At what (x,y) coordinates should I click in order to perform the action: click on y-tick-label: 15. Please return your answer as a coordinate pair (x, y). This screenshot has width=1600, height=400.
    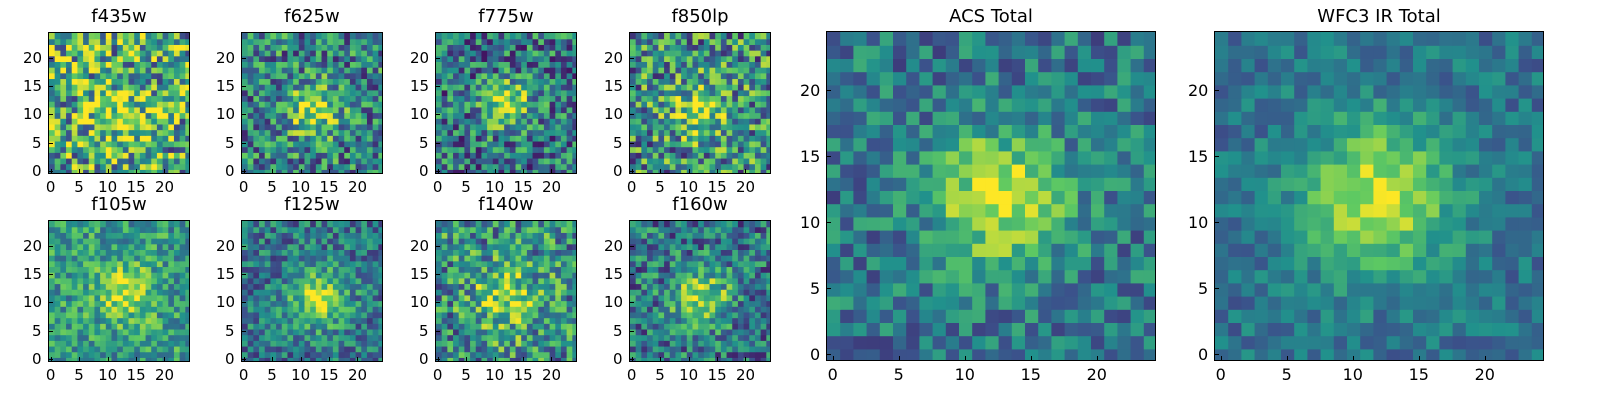
    Looking at the image, I should click on (33, 85).